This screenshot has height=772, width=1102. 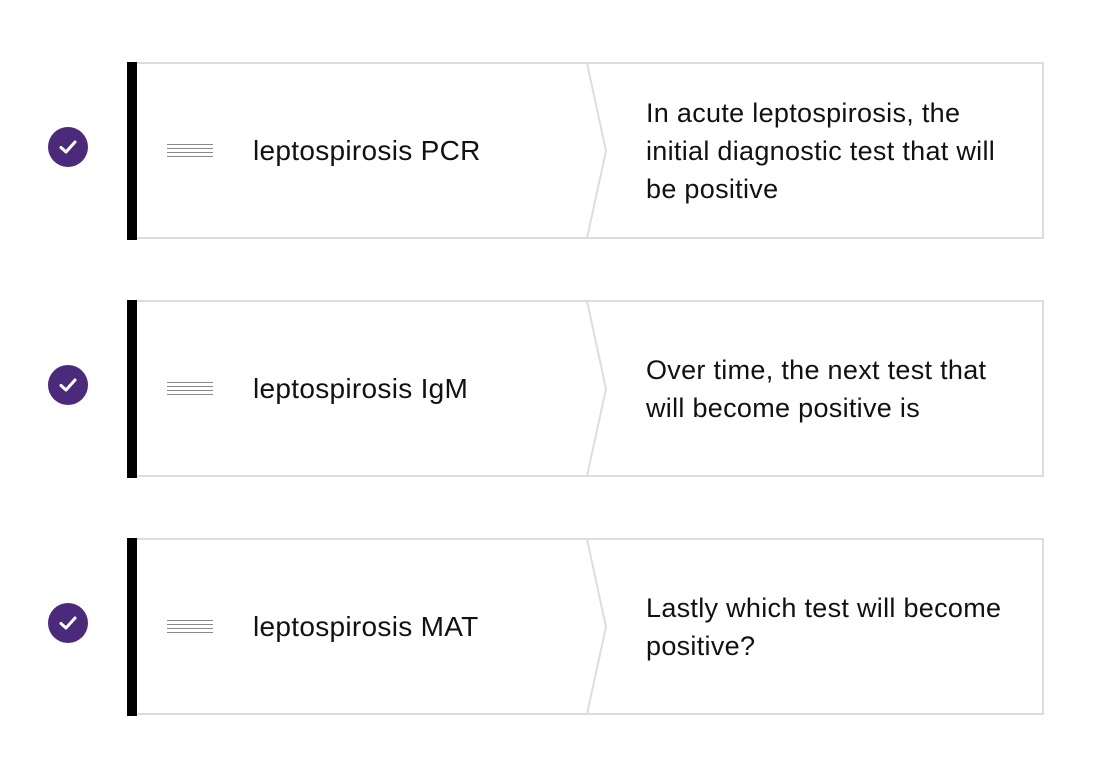 What do you see at coordinates (824, 627) in the screenshot?
I see `prompt-text: Lastly which test will become positive?` at bounding box center [824, 627].